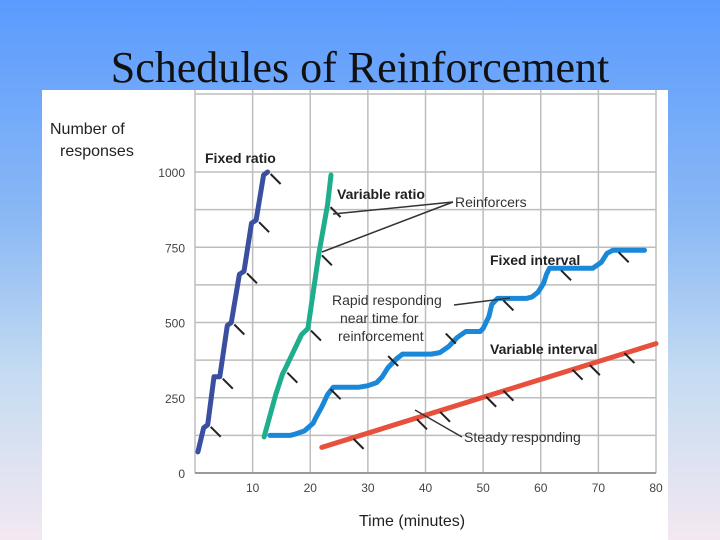 The image size is (720, 540). Describe the element at coordinates (240, 158) in the screenshot. I see `series-label-fixed-ratio: Fixed ratio` at that location.